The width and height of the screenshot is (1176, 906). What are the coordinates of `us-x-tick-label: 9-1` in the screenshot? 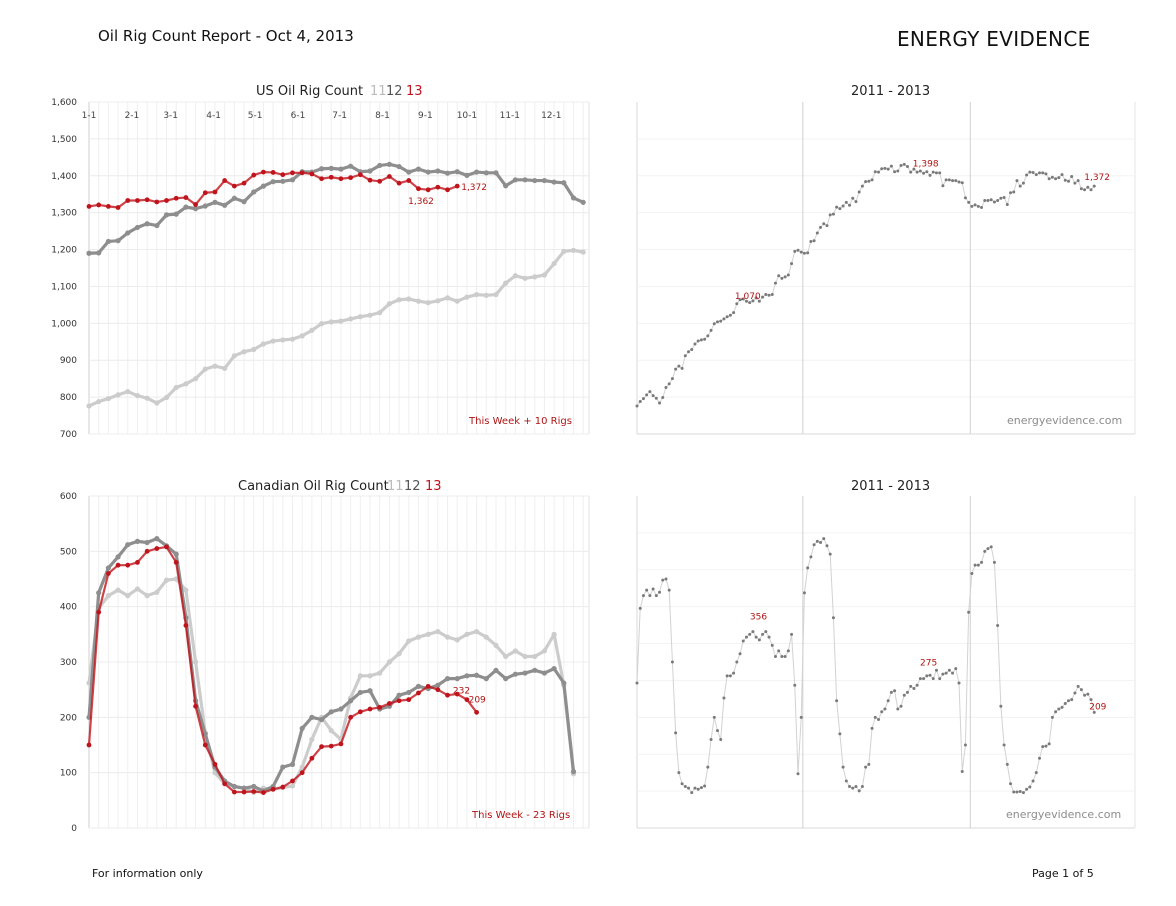 It's located at (425, 116).